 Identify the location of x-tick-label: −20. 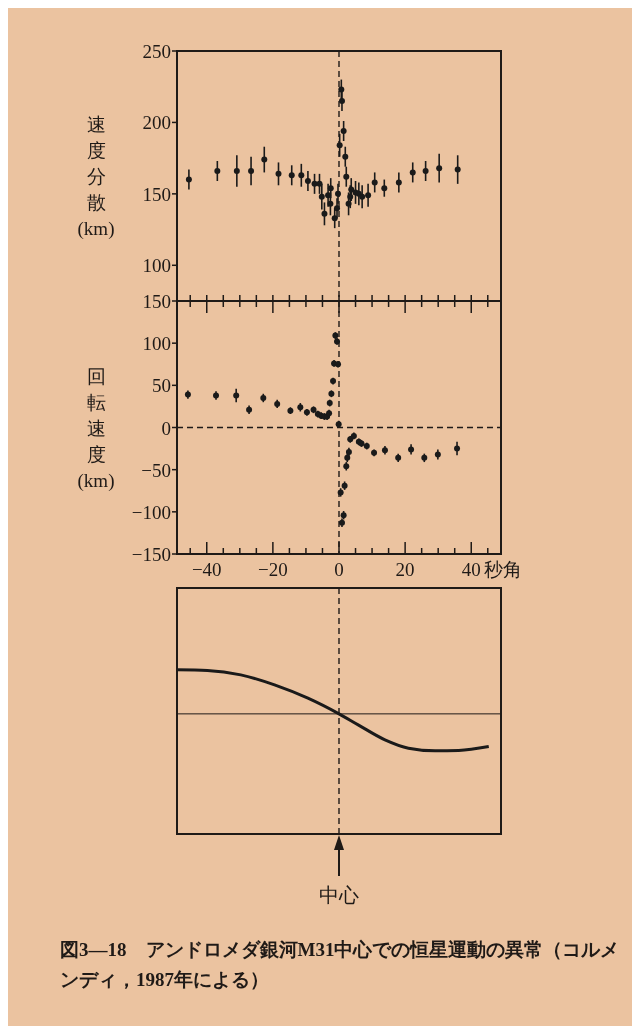
(273, 569).